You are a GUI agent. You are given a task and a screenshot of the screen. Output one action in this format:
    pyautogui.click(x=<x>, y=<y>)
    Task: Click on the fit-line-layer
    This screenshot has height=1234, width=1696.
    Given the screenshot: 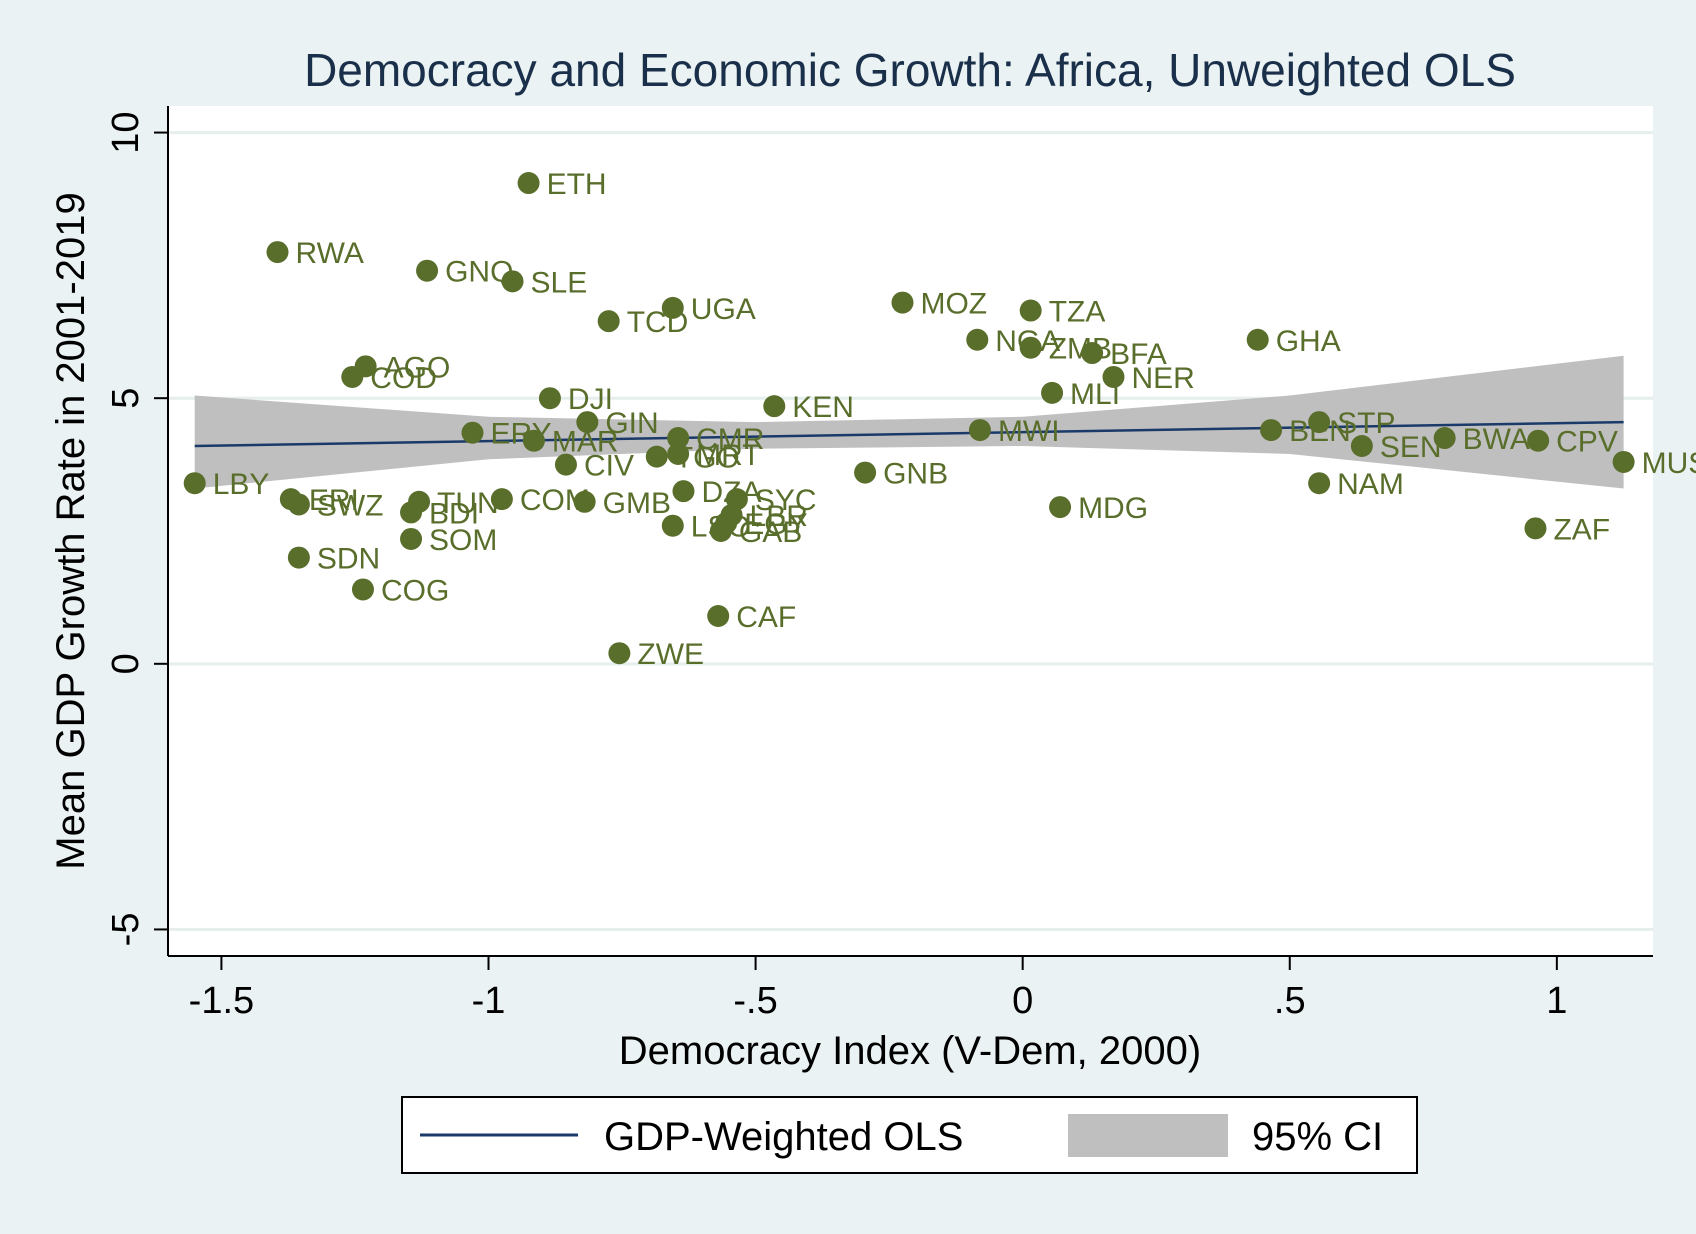 What is the action you would take?
    pyautogui.click(x=909, y=434)
    